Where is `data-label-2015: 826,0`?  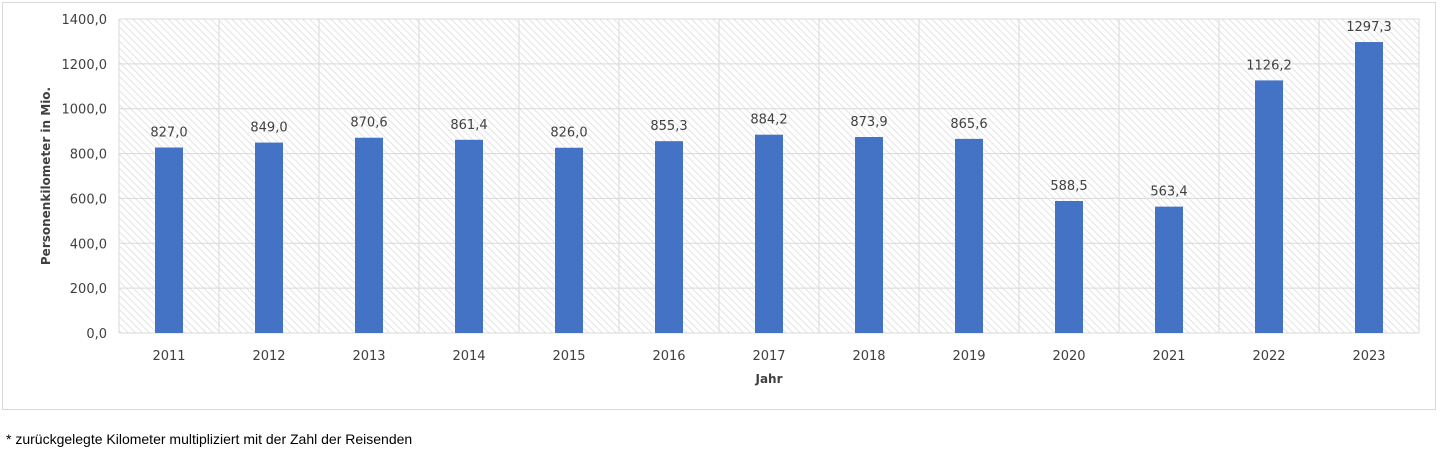 data-label-2015: 826,0 is located at coordinates (568, 133).